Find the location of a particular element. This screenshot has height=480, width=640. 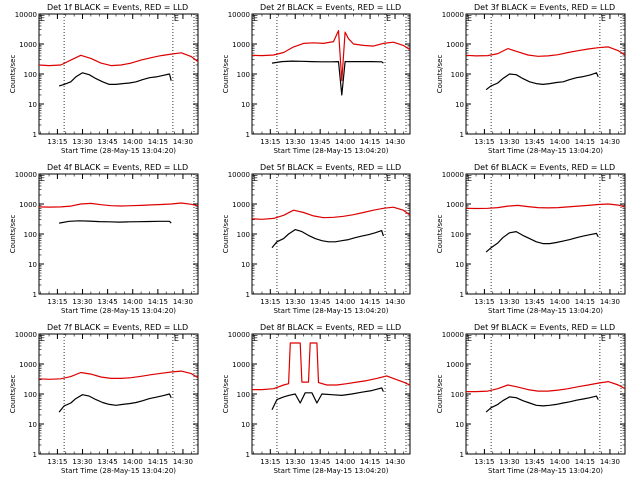

panel-title: Det 7f BLACK = Events, RED = LLD is located at coordinates (117, 327).